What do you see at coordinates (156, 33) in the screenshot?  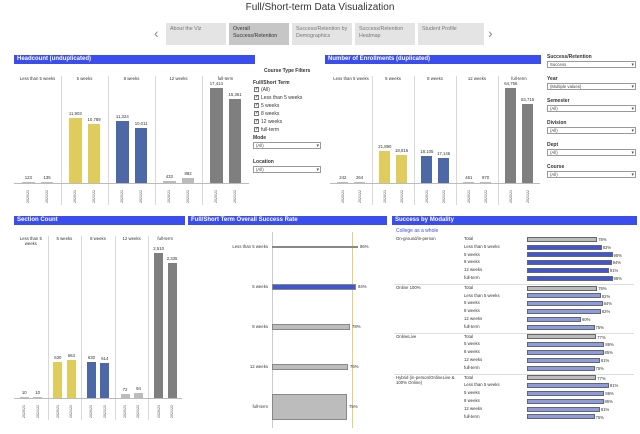 I see `prev-tab-arrow: ‹` at bounding box center [156, 33].